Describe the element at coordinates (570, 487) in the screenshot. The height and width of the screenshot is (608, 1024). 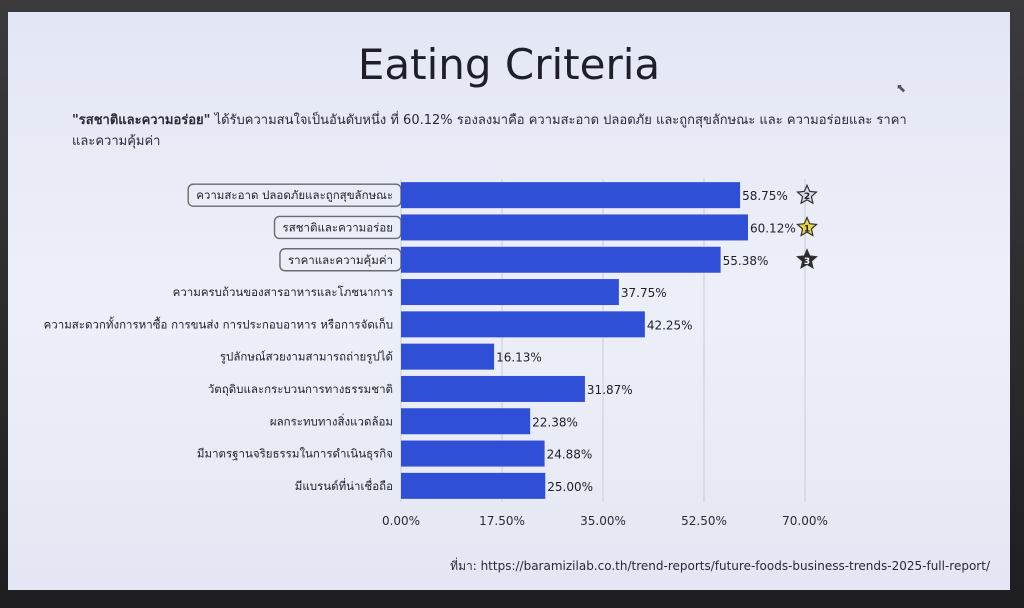
I see `data-label: 25.00%` at that location.